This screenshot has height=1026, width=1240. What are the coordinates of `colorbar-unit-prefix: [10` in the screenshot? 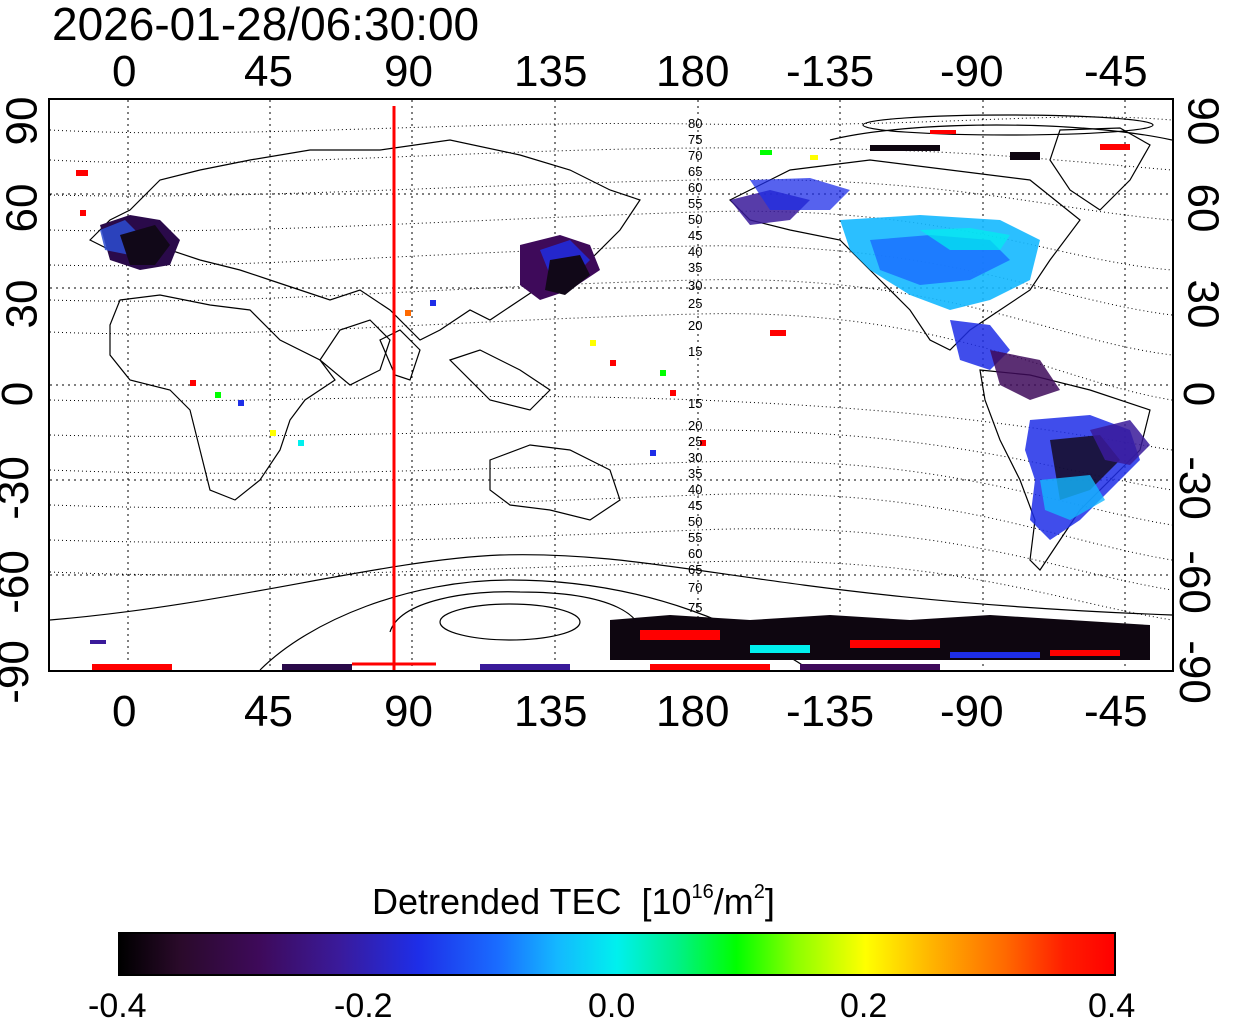 It's located at (666, 901).